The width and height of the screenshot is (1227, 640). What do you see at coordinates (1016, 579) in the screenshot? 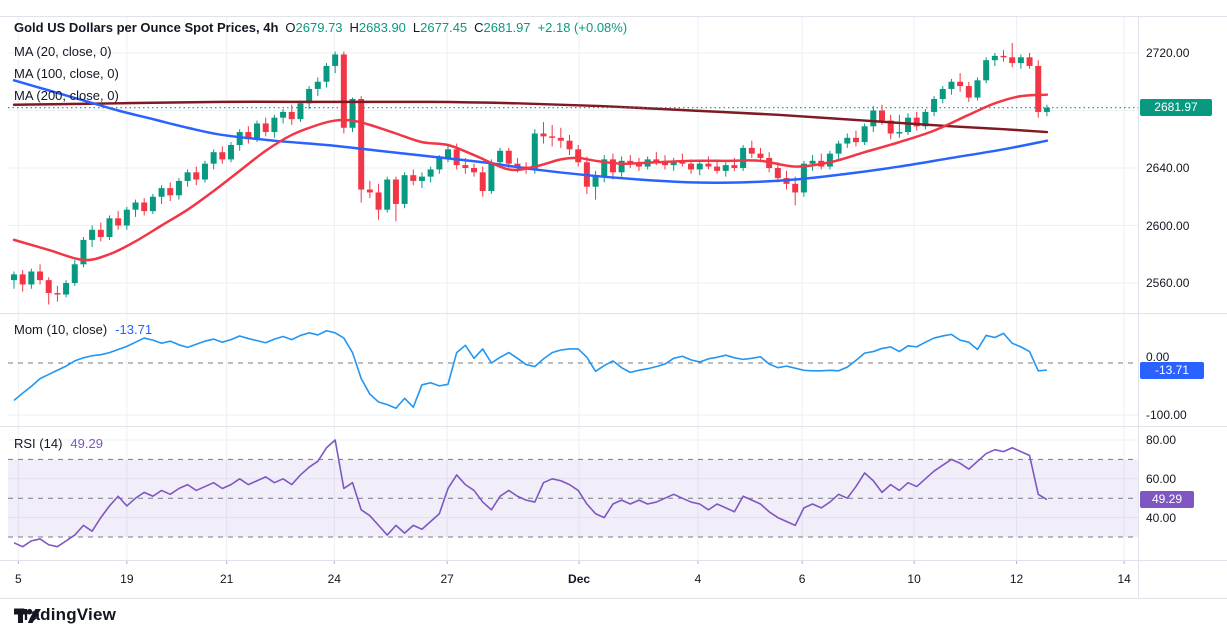
I see `time-tick-label: 12` at bounding box center [1016, 579].